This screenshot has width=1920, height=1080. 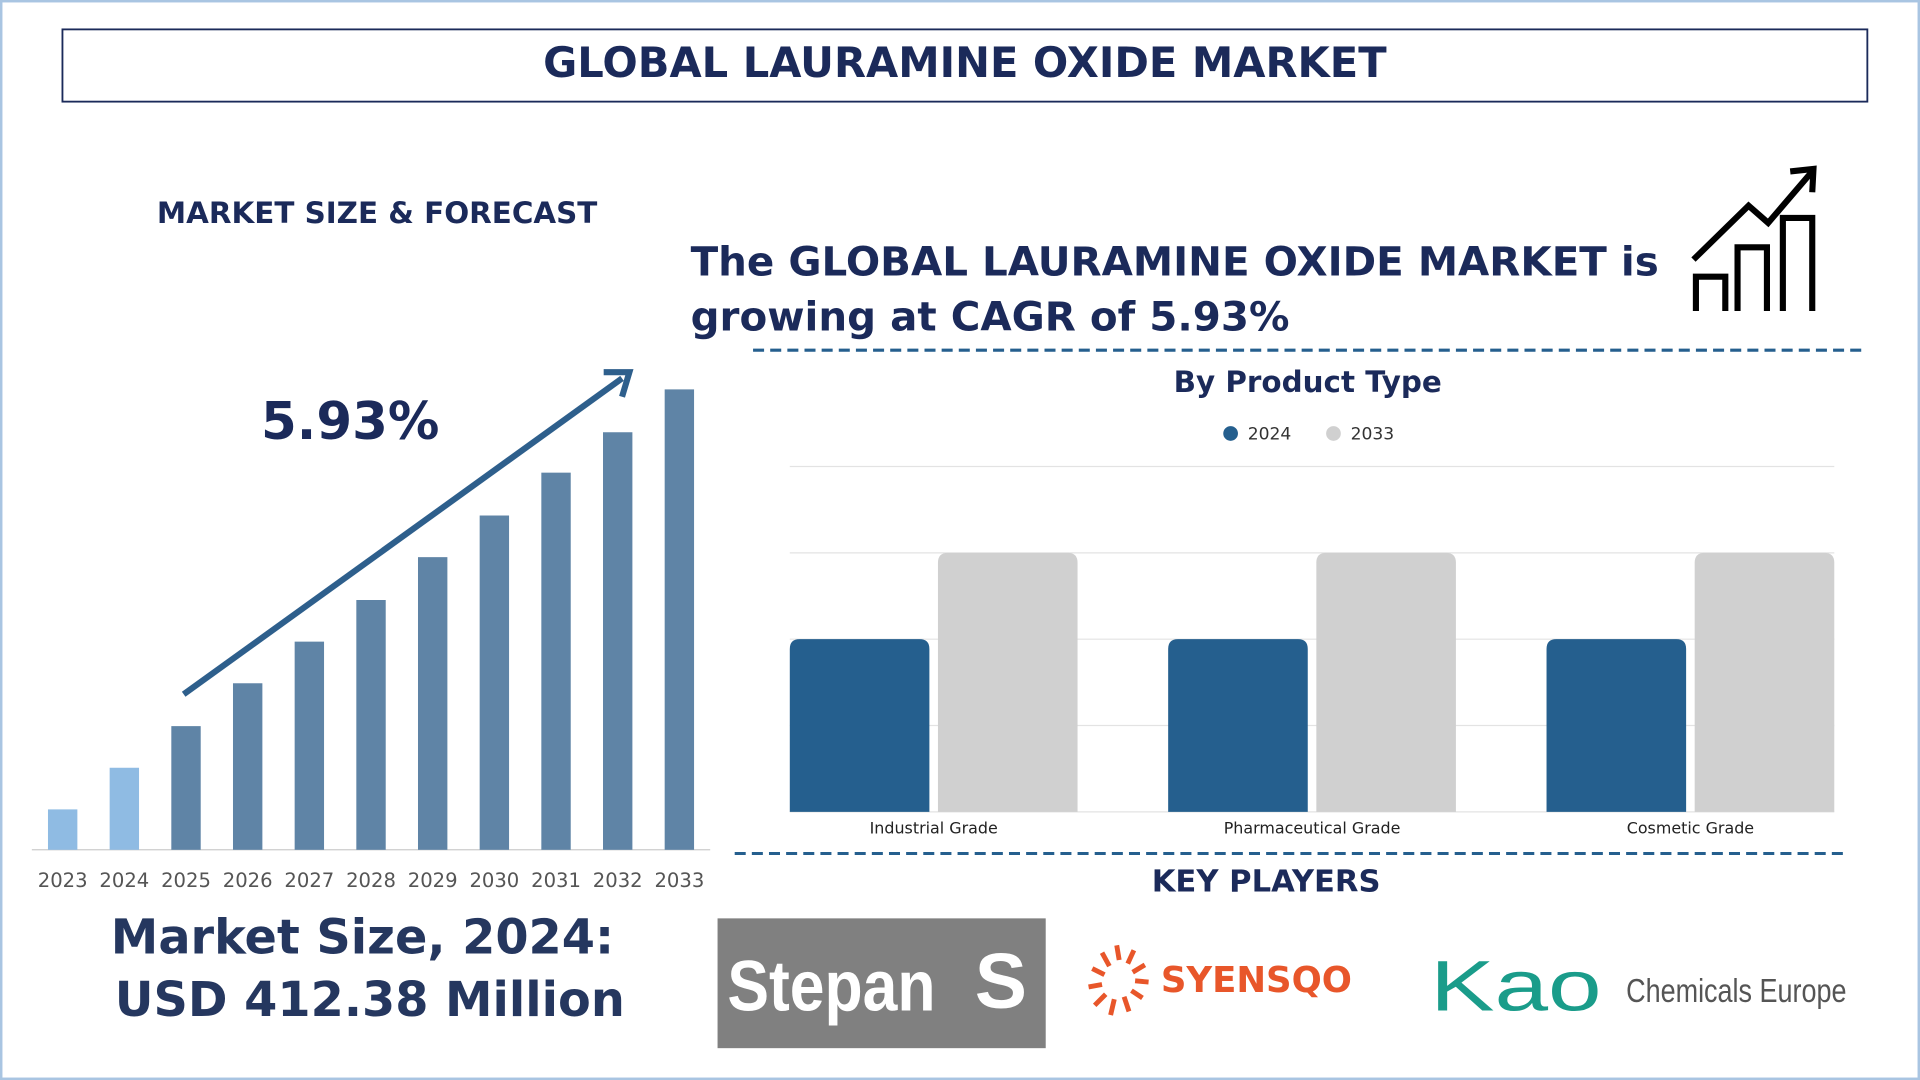 I want to click on x-tick-label: 2032, so click(x=618, y=880).